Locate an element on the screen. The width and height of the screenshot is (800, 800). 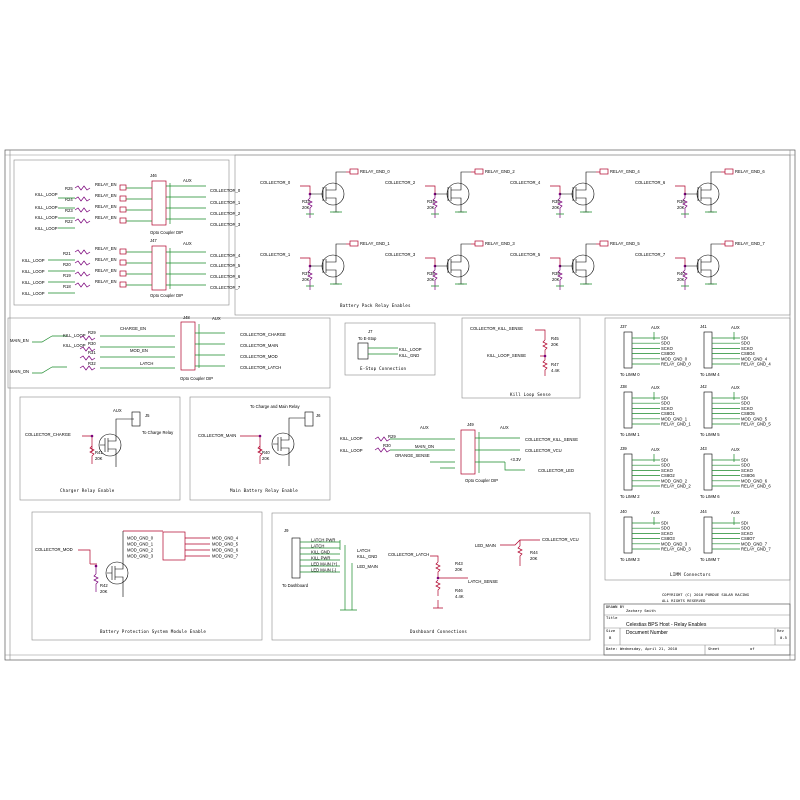
section-dashboard is located at coordinates (431, 576).